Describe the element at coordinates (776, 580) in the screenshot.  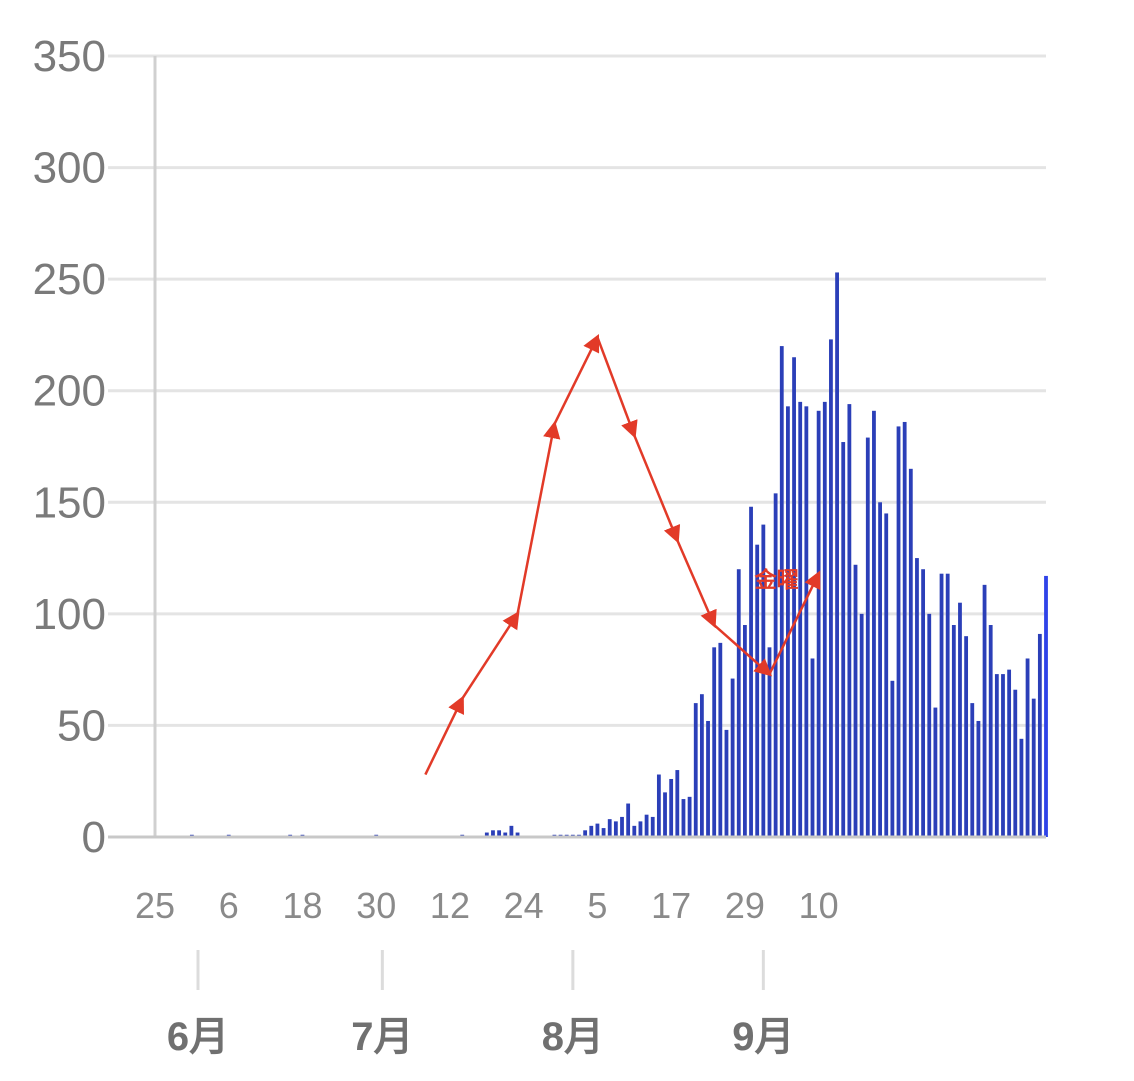
I see `annotation-friday: 金曜` at that location.